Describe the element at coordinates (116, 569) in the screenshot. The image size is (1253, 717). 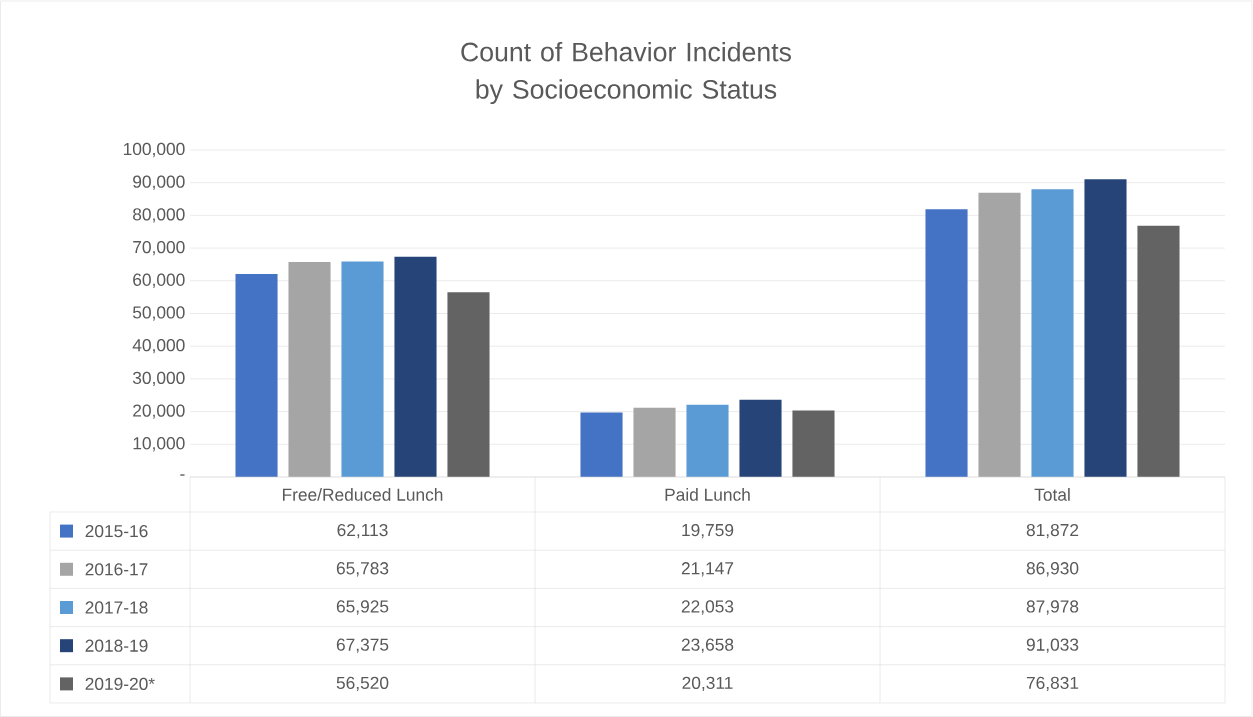
I see `legend-label: 2016-17` at that location.